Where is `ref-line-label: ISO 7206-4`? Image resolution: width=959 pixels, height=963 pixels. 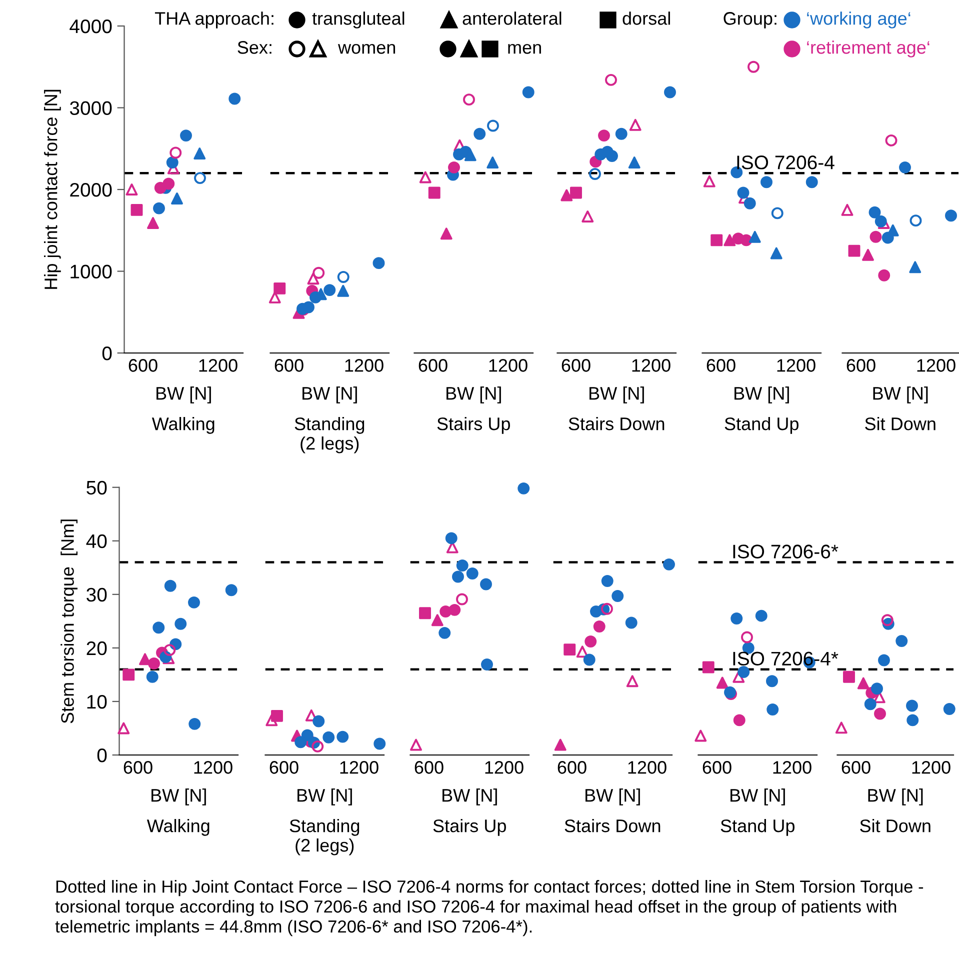
ref-line-label: ISO 7206-4 is located at coordinates (785, 163).